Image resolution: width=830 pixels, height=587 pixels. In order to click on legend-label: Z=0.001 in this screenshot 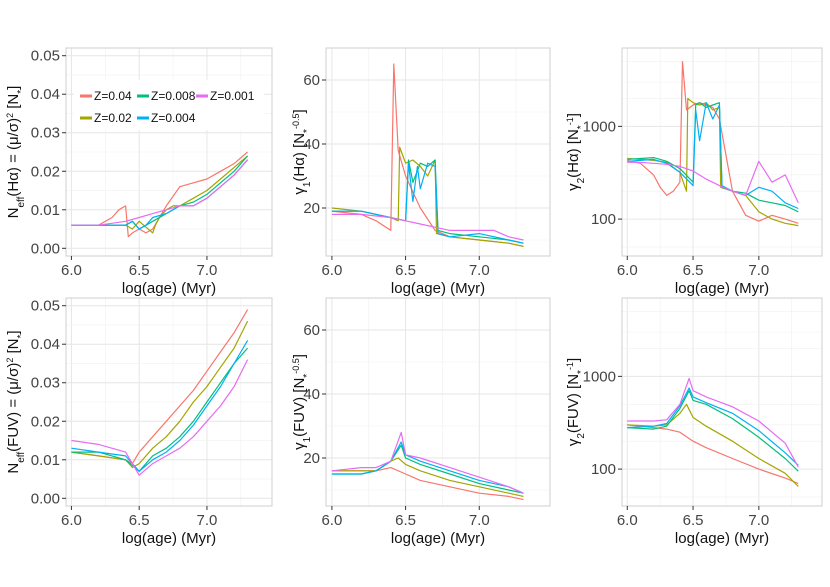, I will do `click(232, 96)`.